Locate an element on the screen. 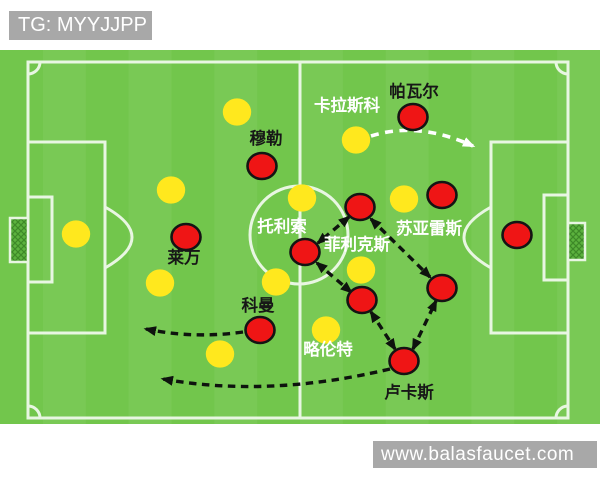 This screenshot has height=480, width=600. watermark-website: www.balasfaucet.com is located at coordinates (485, 454).